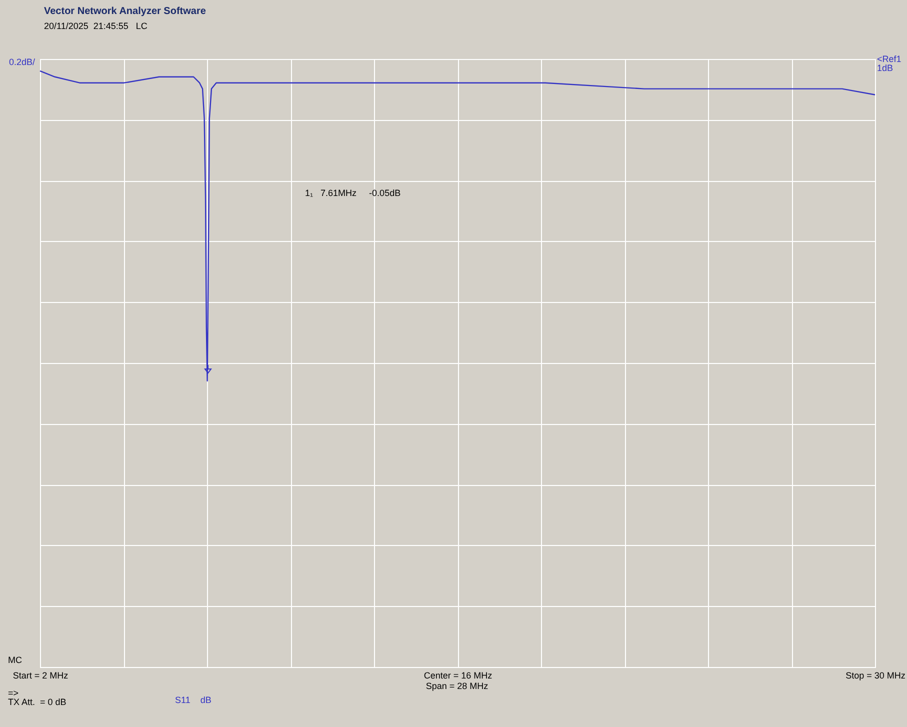 This screenshot has height=727, width=907. What do you see at coordinates (889, 63) in the screenshot?
I see `text: <Ref1 1dB` at bounding box center [889, 63].